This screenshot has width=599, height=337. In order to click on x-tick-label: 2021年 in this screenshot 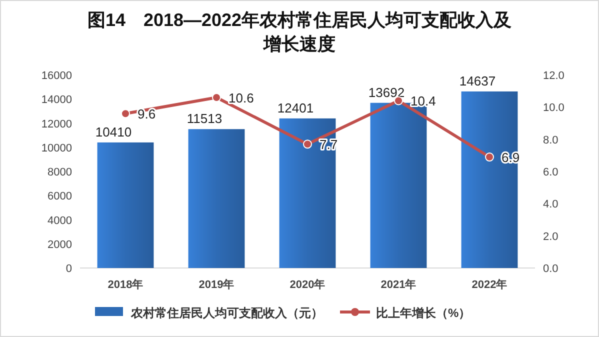, I will do `click(398, 284)`.